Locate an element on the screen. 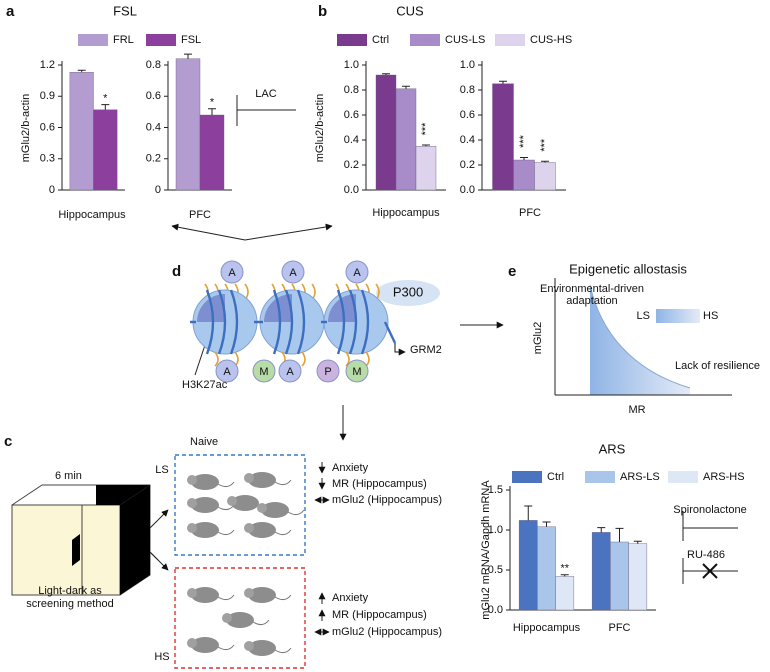 The width and height of the screenshot is (770, 672). histone-mark-label: P is located at coordinates (327, 372).